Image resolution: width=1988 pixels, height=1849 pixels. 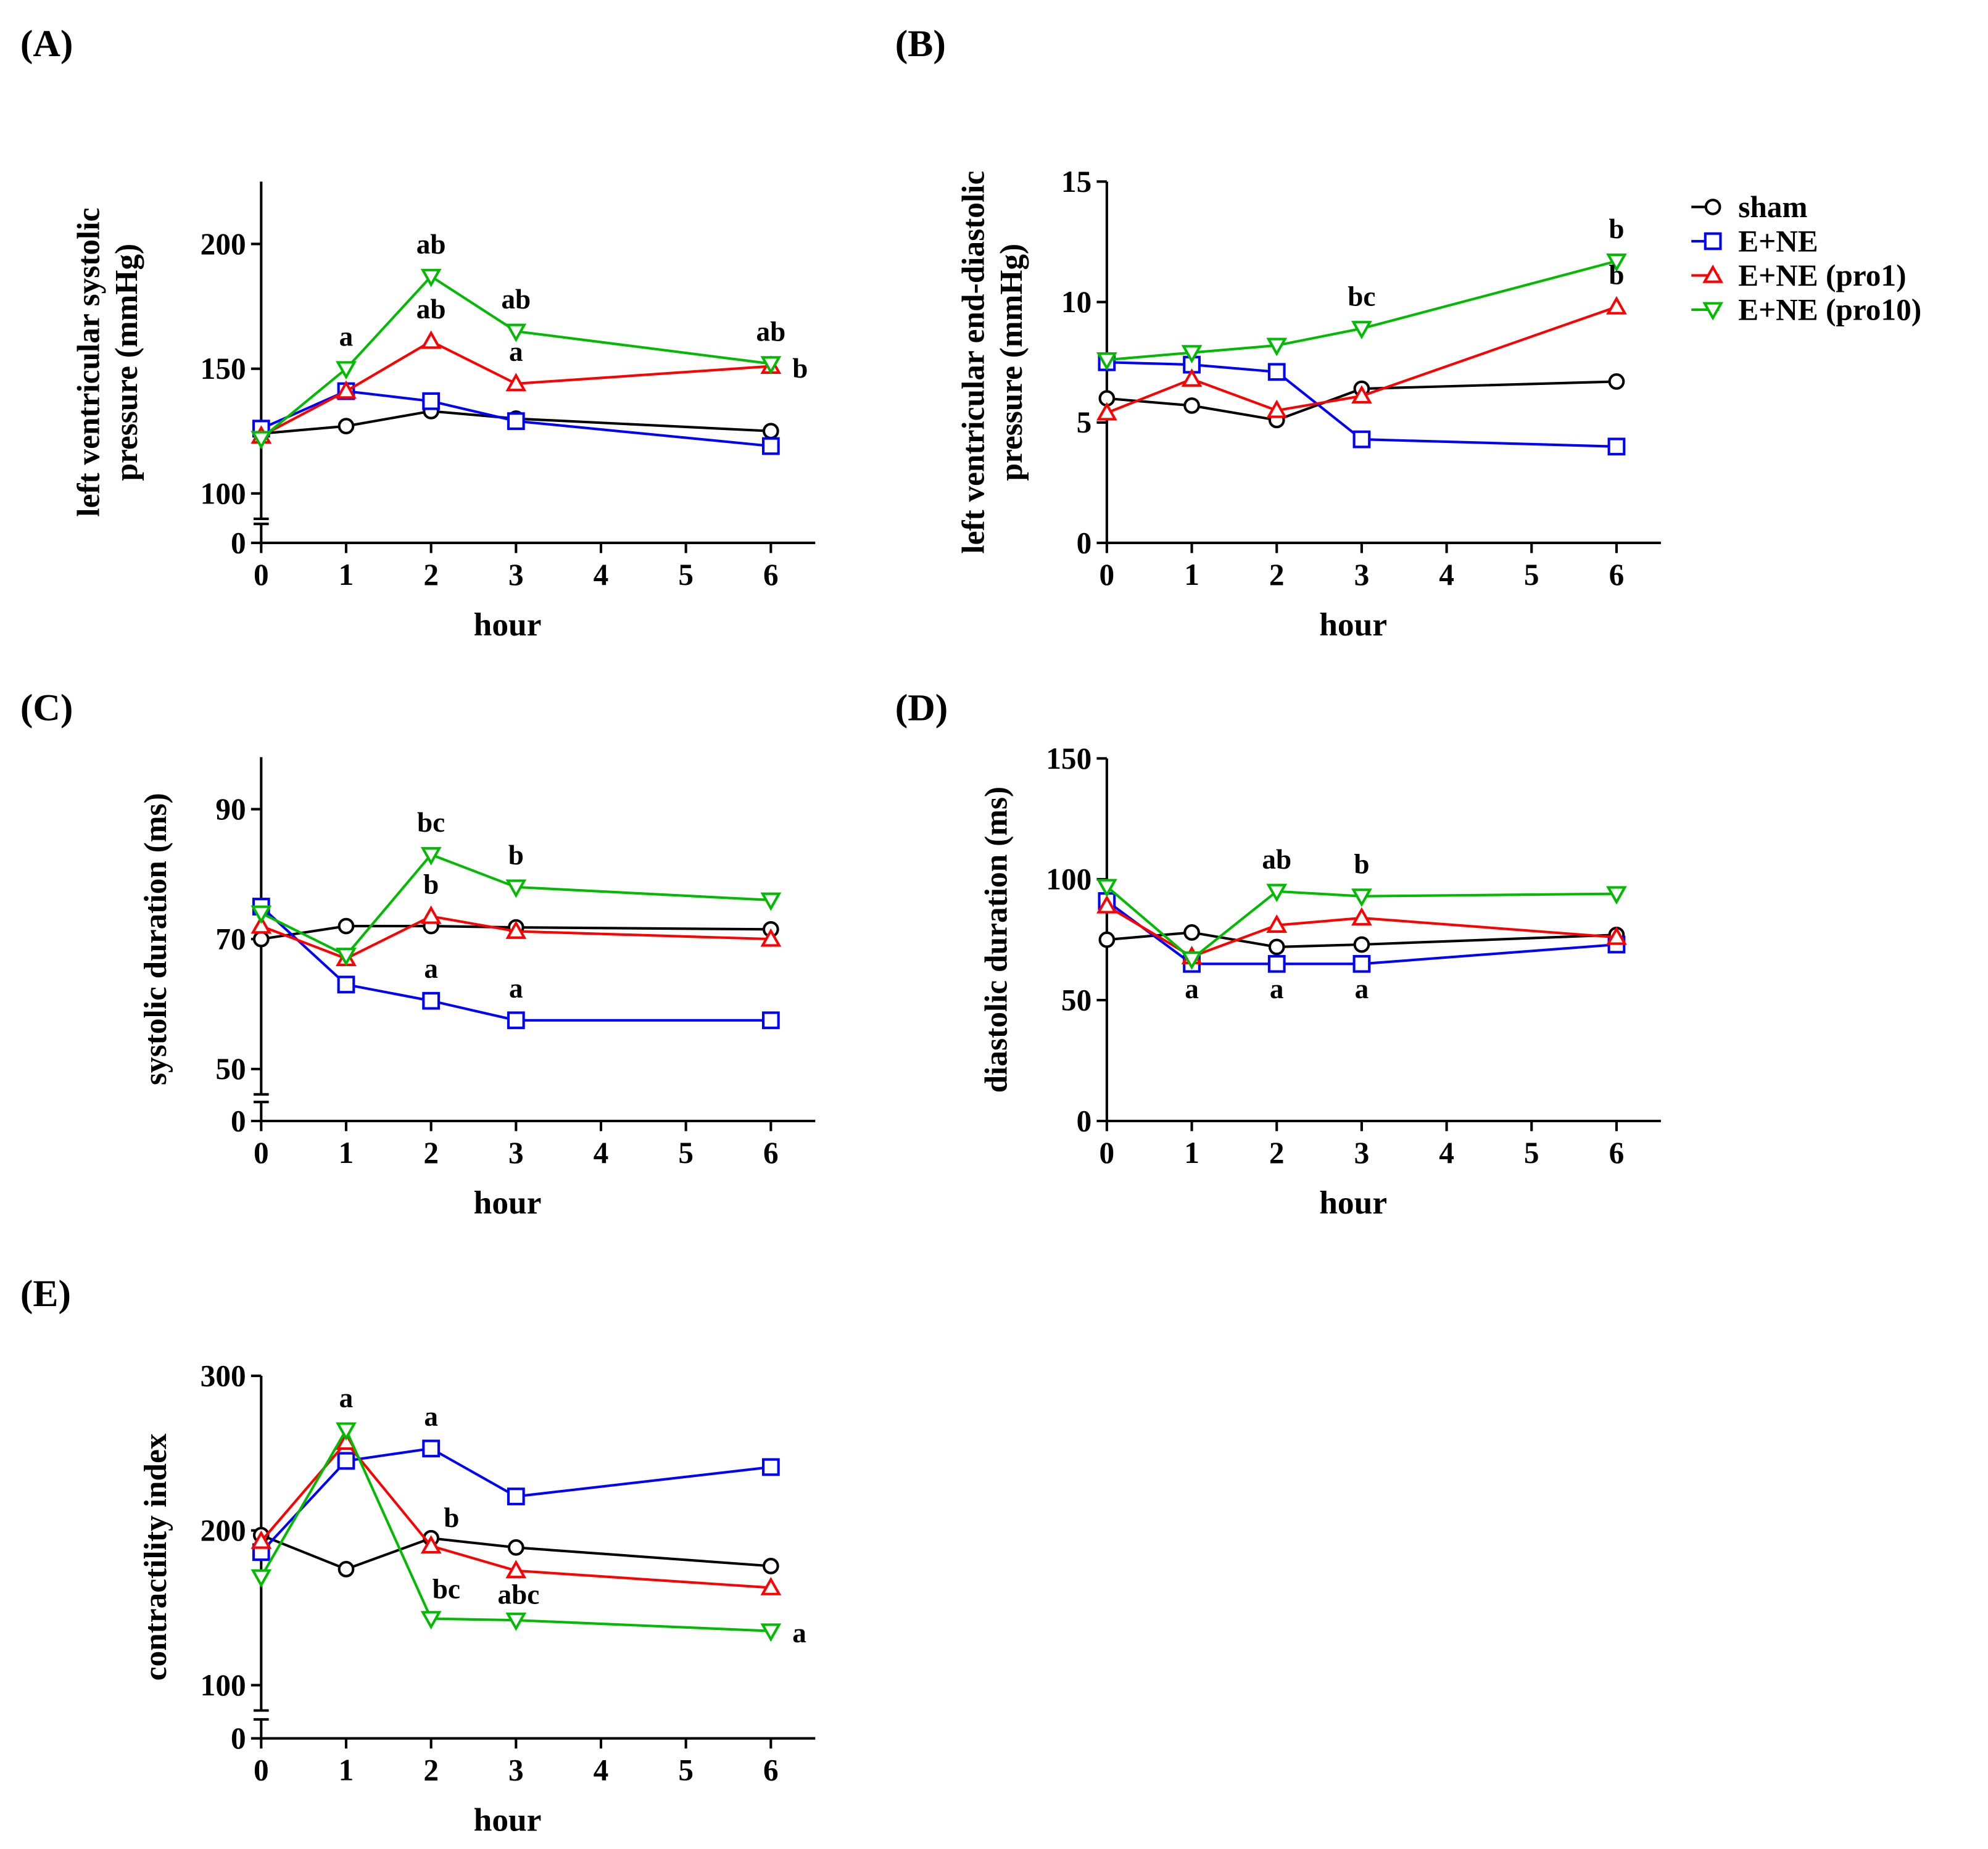 What do you see at coordinates (601, 1153) in the screenshot?
I see `x-tick-label: 4` at bounding box center [601, 1153].